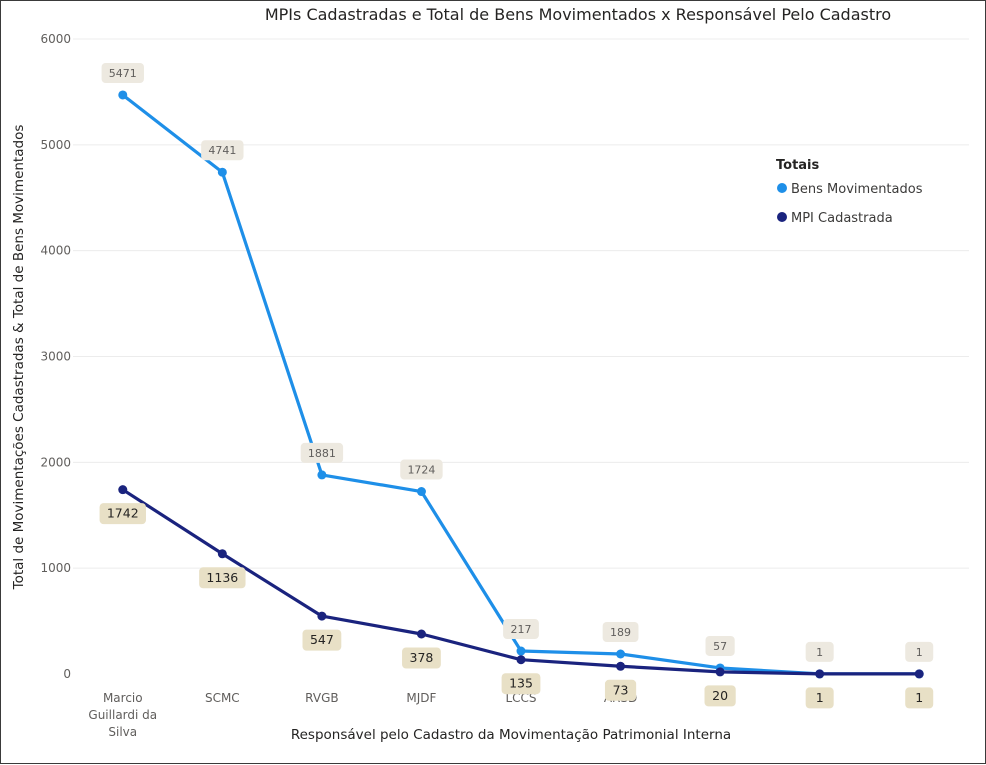  I want to click on y-tick-label: 0, so click(67, 674).